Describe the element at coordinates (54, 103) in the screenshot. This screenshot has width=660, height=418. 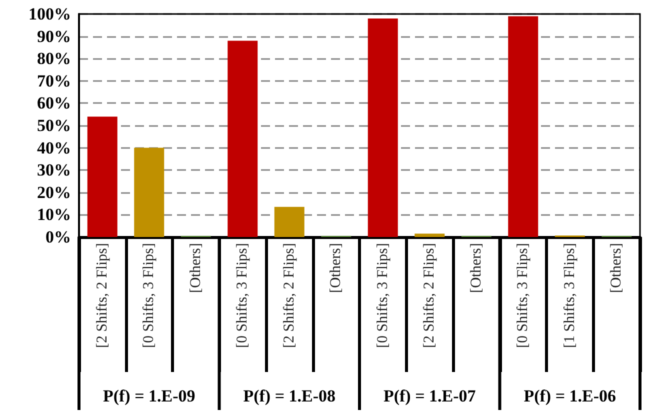
I see `y-tick-label: 60%` at that location.